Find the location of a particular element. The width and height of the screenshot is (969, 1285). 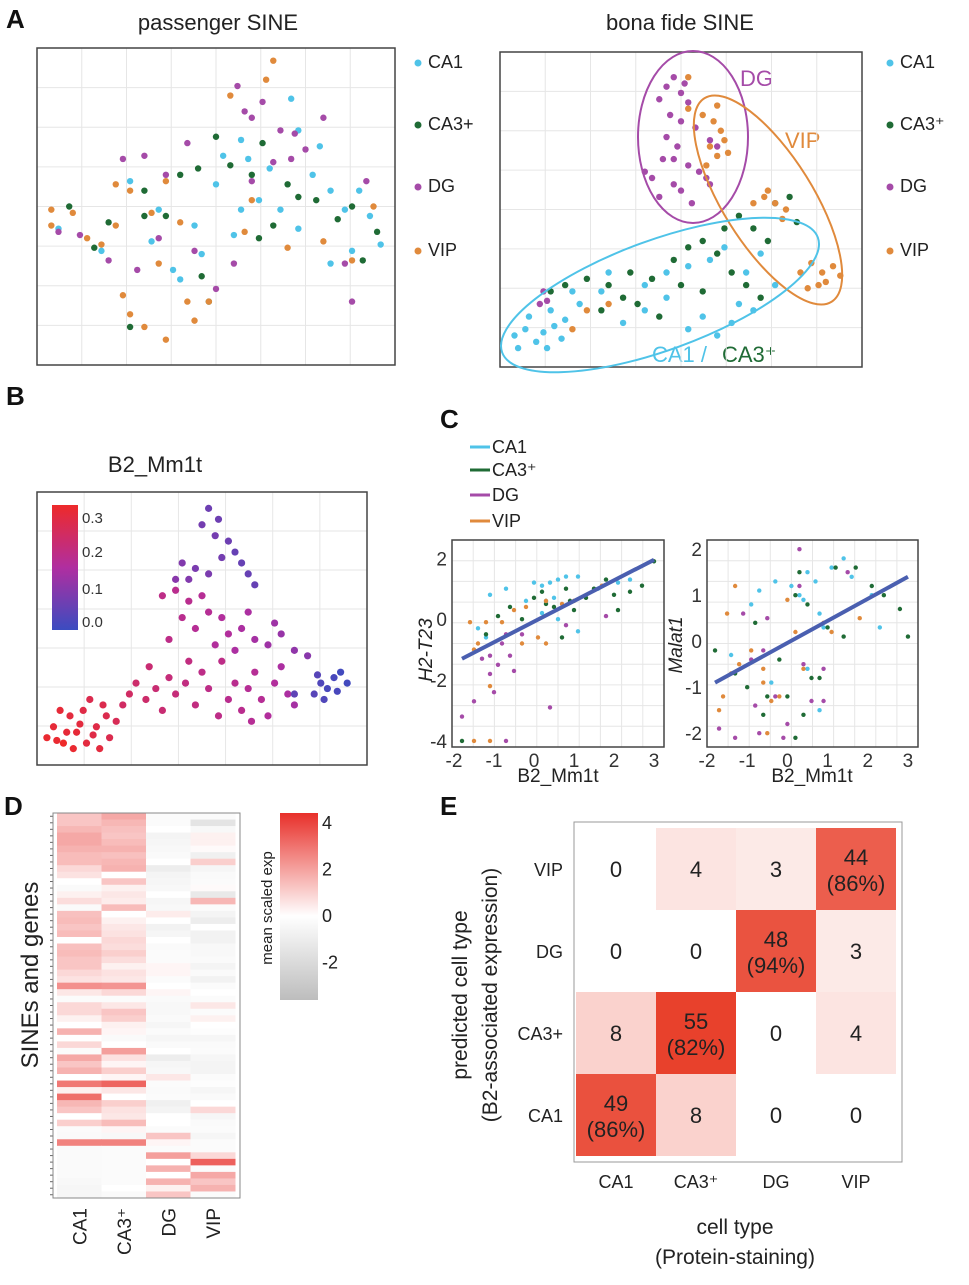

legend-a-left-ca3: CA3+ is located at coordinates (451, 124).